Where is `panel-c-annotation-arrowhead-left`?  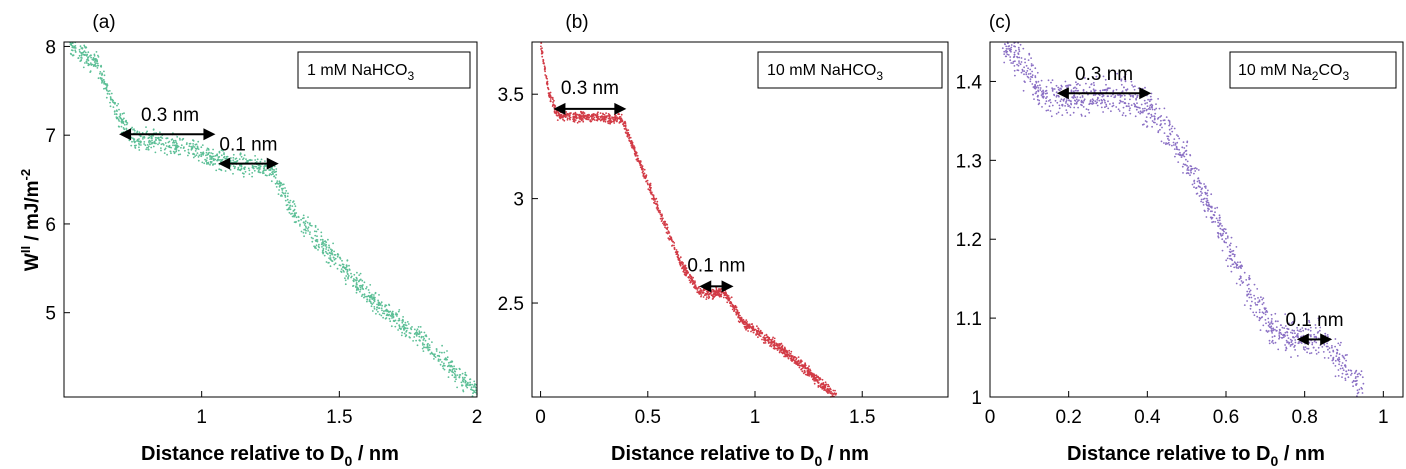
panel-c-annotation-arrowhead-left is located at coordinates (1062, 93).